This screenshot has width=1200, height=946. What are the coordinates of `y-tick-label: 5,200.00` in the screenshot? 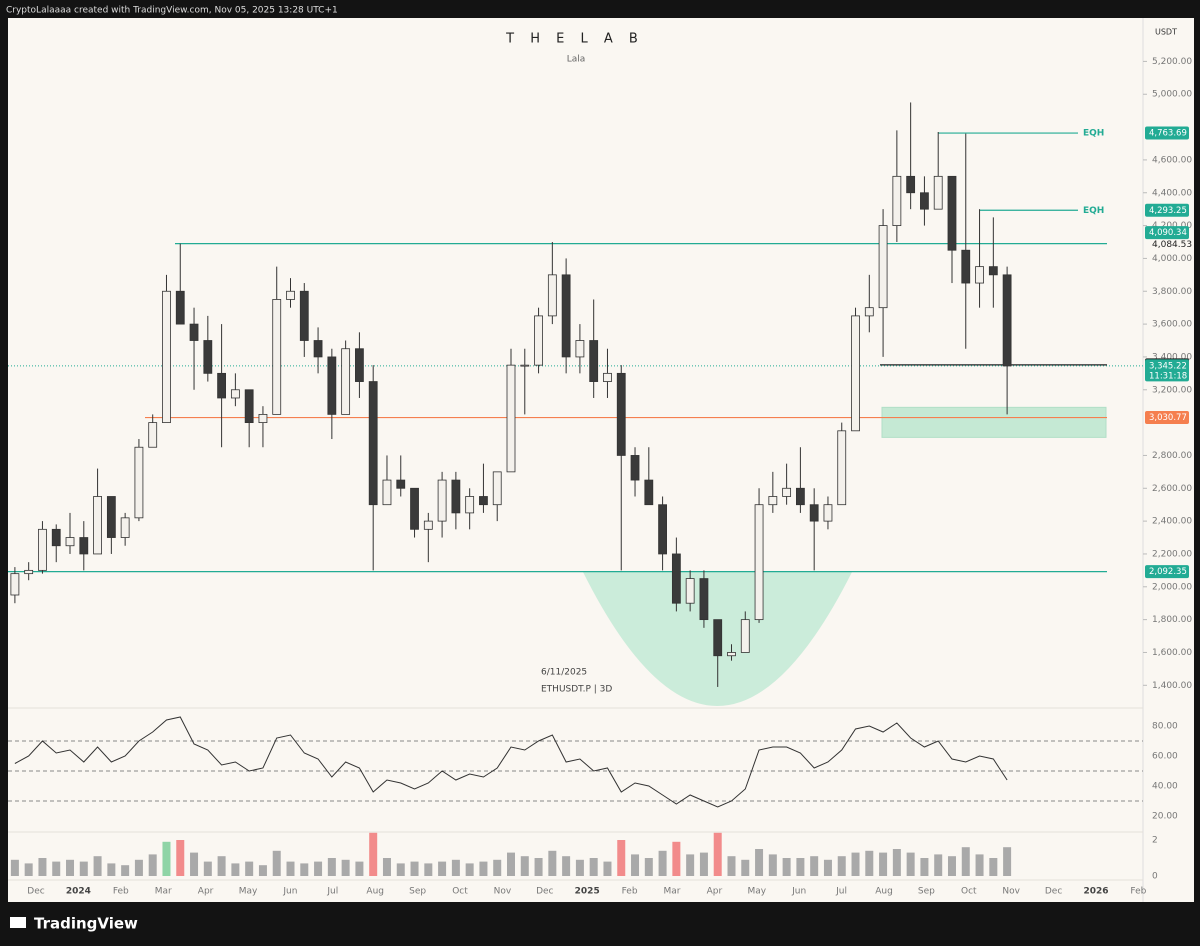 It's located at (1172, 62).